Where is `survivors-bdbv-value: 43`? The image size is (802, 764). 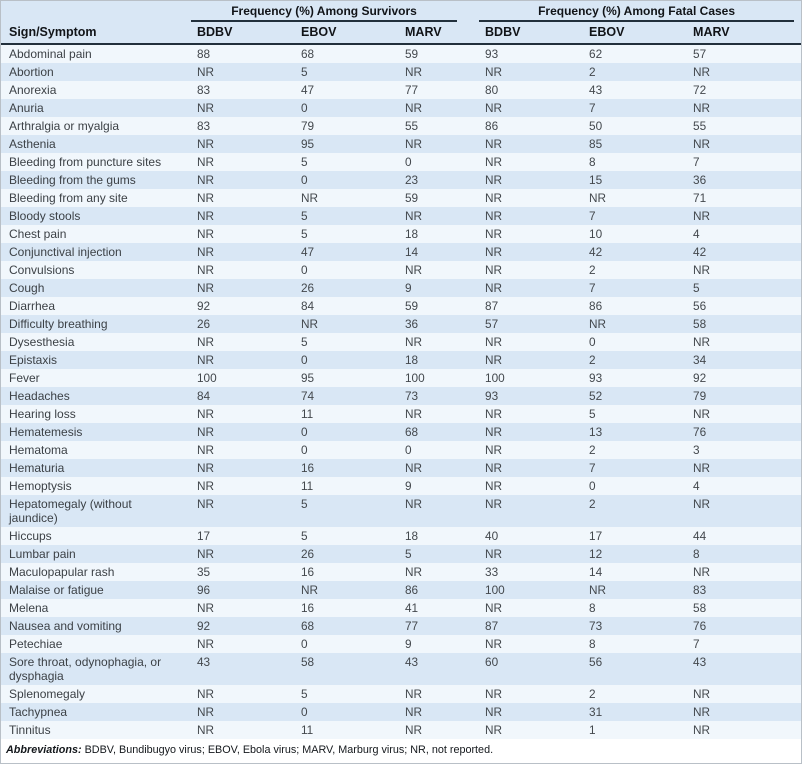
survivors-bdbv-value: 43 is located at coordinates (204, 662).